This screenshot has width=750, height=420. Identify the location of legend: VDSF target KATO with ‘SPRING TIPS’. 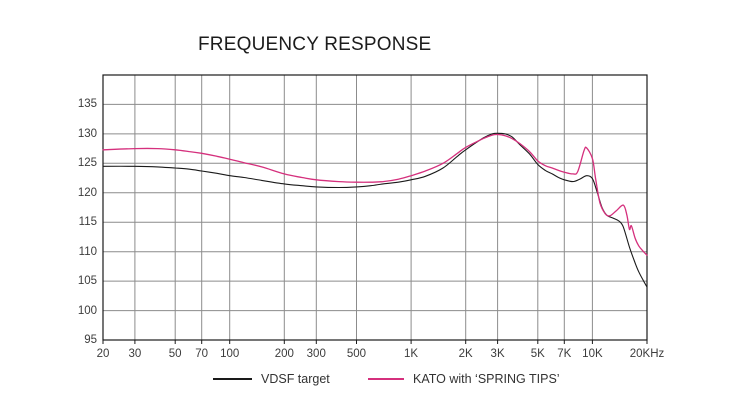
(375, 379).